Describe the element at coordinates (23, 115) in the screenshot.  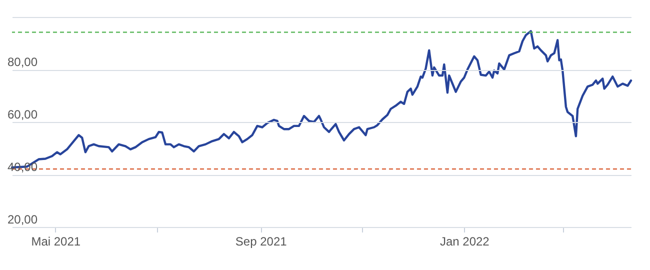
I see `y-tick-label: 60,00` at that location.